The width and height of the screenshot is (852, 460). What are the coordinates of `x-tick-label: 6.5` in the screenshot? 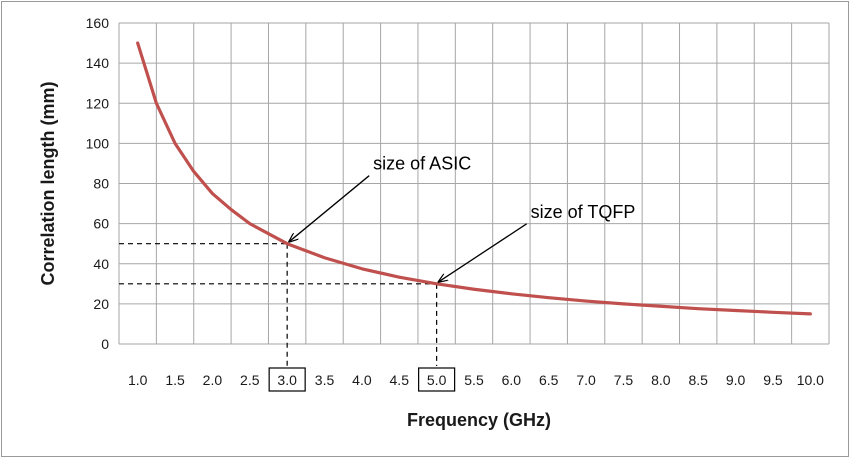 It's located at (549, 380).